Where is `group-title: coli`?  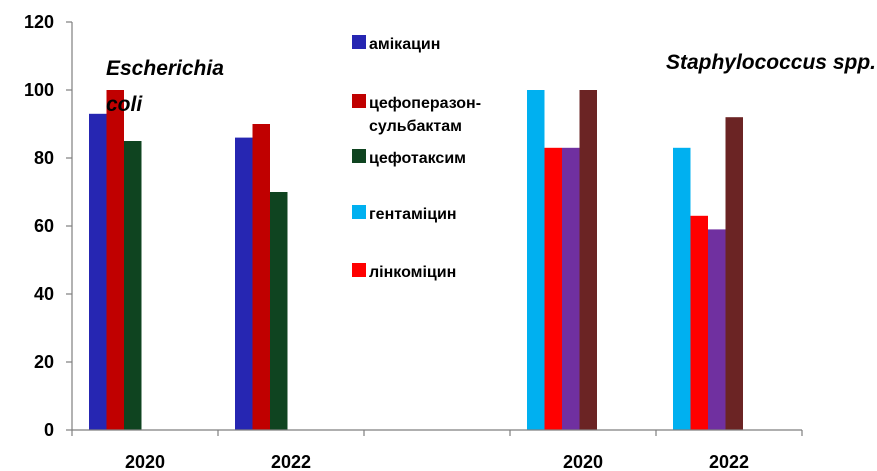
group-title: coli is located at coordinates (124, 104).